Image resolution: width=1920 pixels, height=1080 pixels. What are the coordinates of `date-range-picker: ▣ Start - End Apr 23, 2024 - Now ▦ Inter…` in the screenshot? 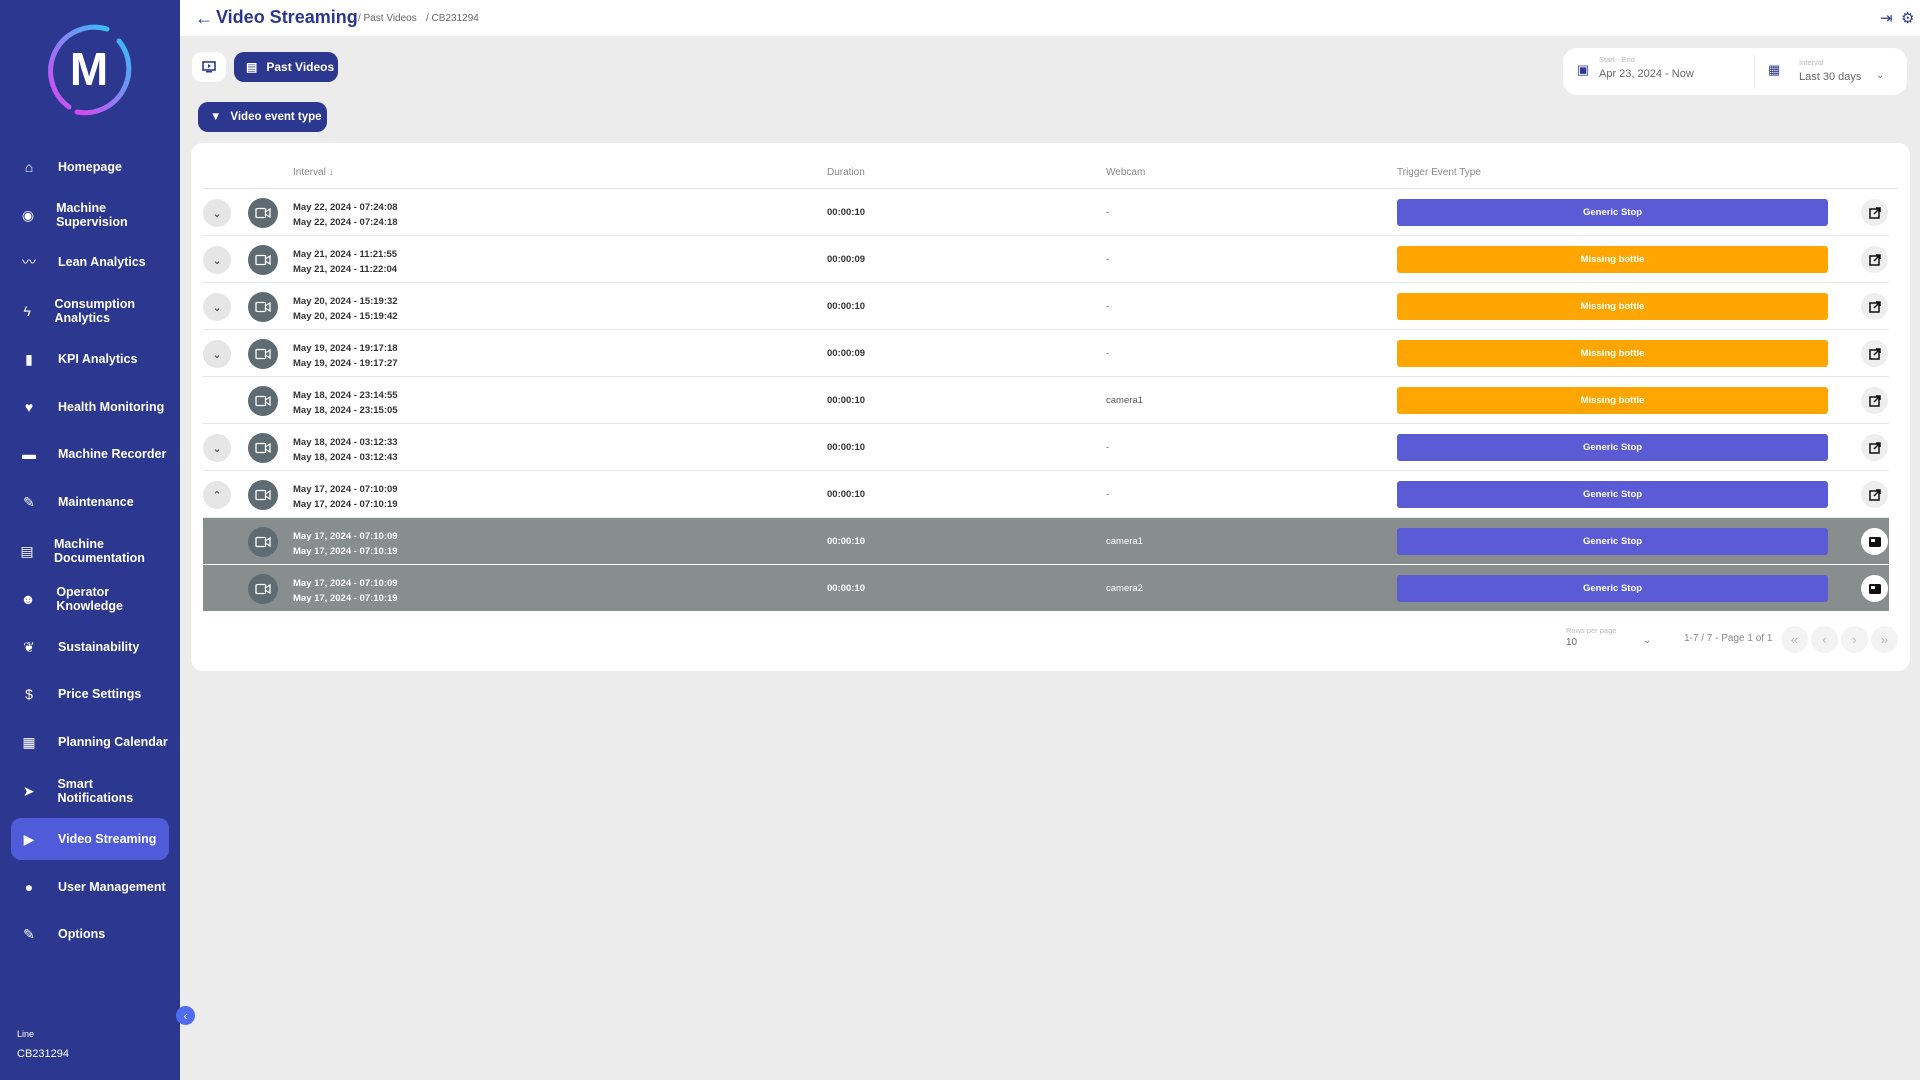 It's located at (1735, 71).